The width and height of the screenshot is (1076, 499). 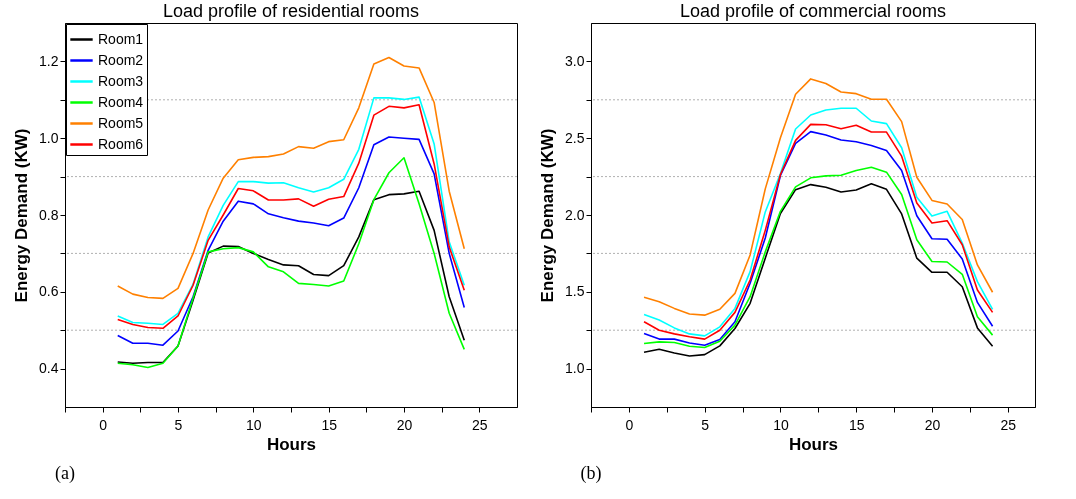 I want to click on legend-label: Room6, so click(x=121, y=143).